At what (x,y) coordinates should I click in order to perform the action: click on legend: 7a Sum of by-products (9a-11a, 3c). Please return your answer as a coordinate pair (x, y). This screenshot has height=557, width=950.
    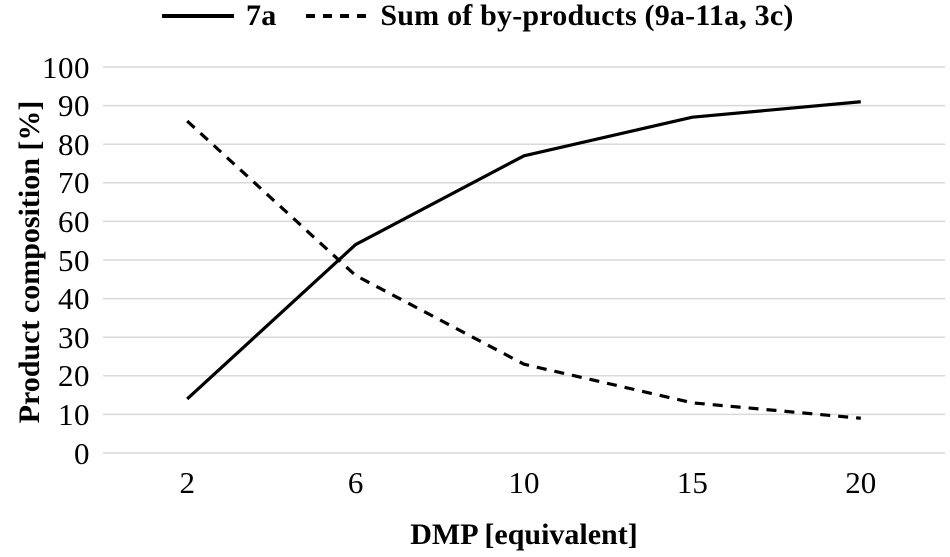
    Looking at the image, I should click on (478, 16).